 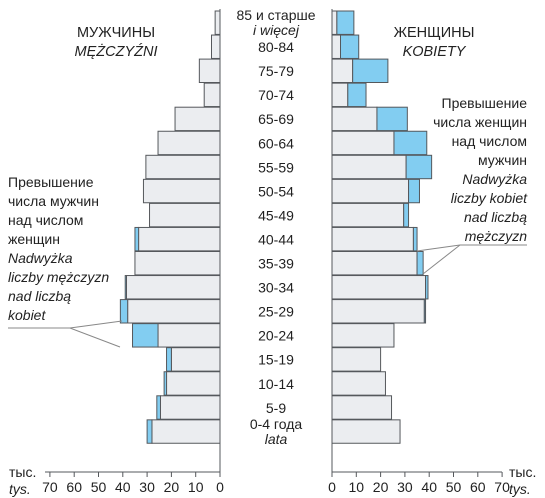 What do you see at coordinates (276, 312) in the screenshot?
I see `age-label-12: 25-29` at bounding box center [276, 312].